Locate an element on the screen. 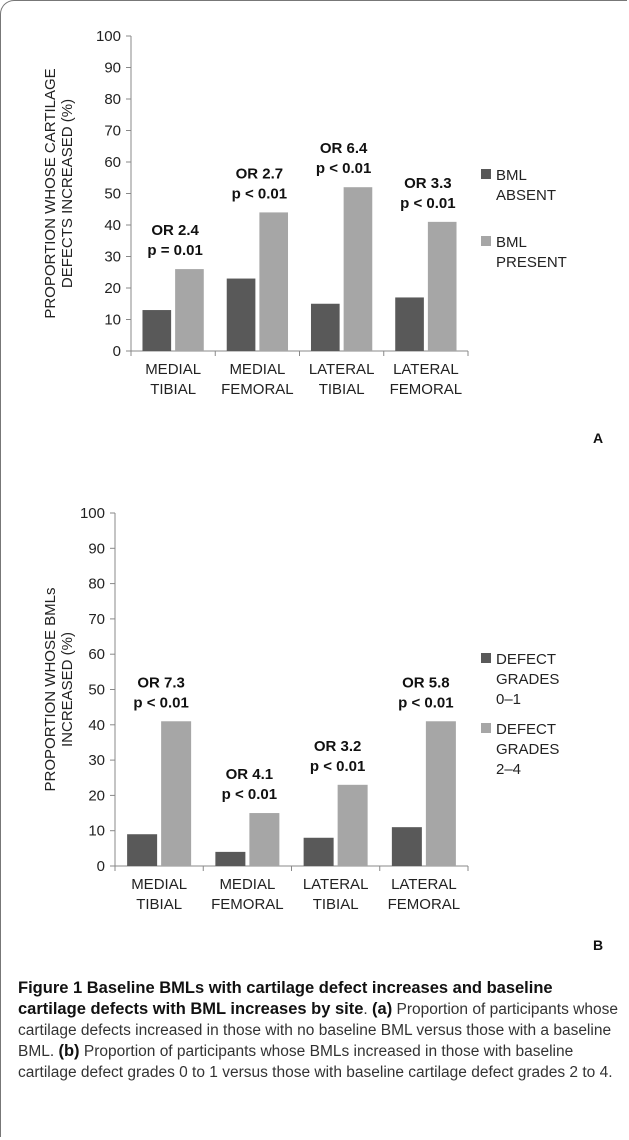  caption-b-label: (b) is located at coordinates (69, 1051).